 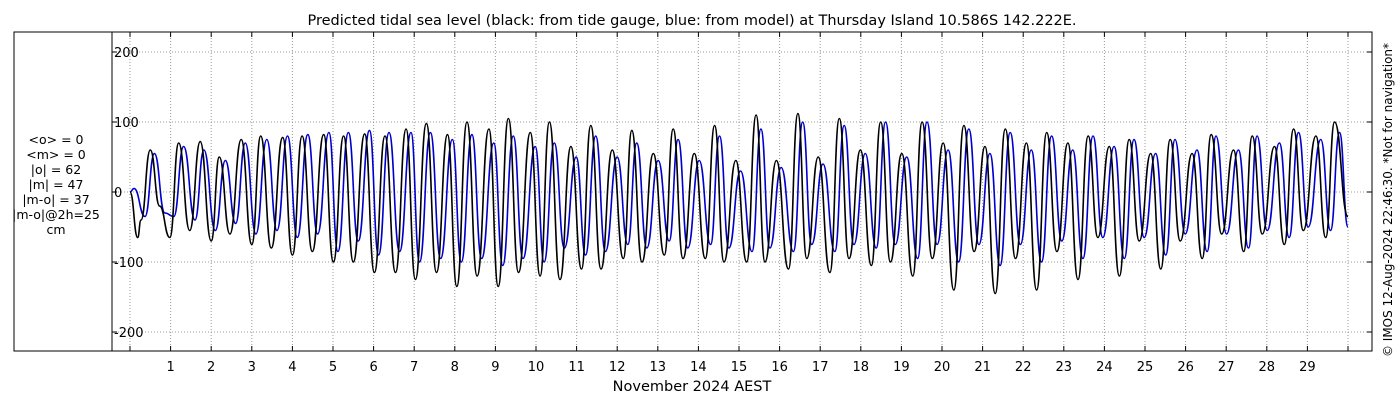 I want to click on x-tick-label: 20, so click(x=942, y=367).